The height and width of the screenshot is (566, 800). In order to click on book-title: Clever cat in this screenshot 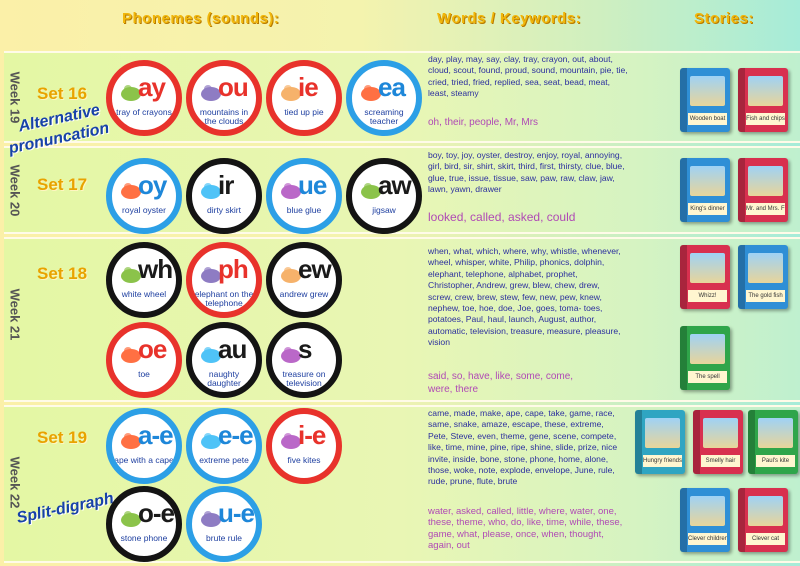, I will do `click(765, 539)`.